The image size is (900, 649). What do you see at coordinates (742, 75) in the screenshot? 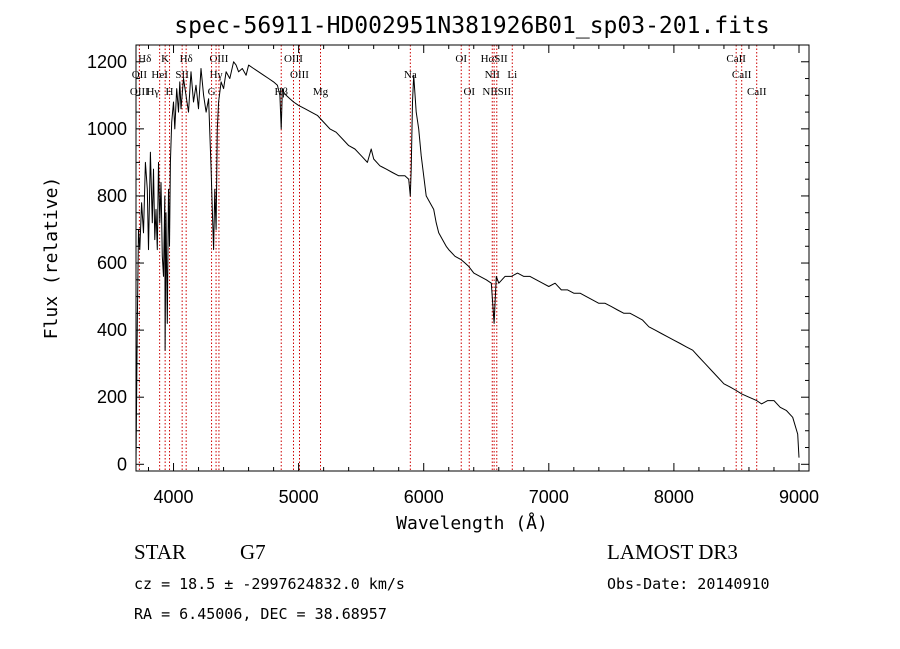
I see `line-label-16: CaII` at bounding box center [742, 75].